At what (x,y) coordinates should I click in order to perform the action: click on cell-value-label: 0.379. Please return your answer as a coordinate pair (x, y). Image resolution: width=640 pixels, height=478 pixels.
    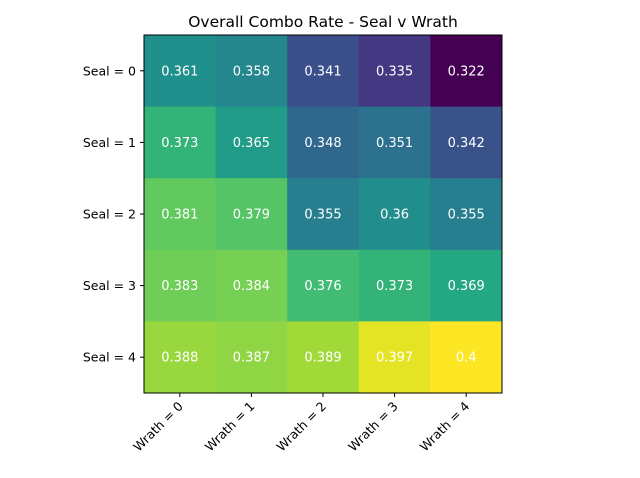
    Looking at the image, I should click on (251, 215).